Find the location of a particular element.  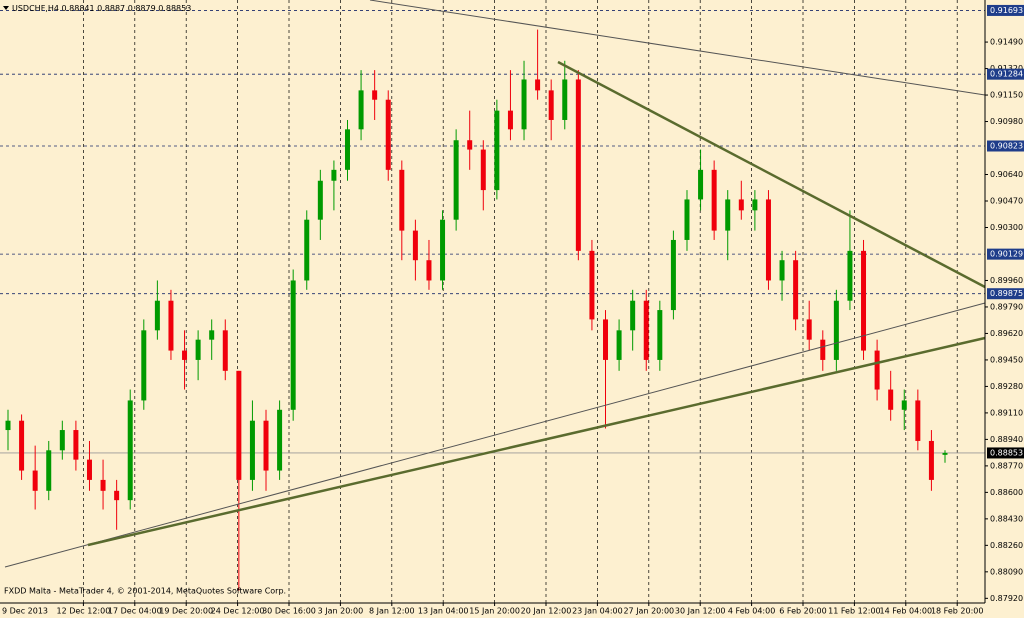

y-tick-label: 0.89450 is located at coordinates (1006, 359).